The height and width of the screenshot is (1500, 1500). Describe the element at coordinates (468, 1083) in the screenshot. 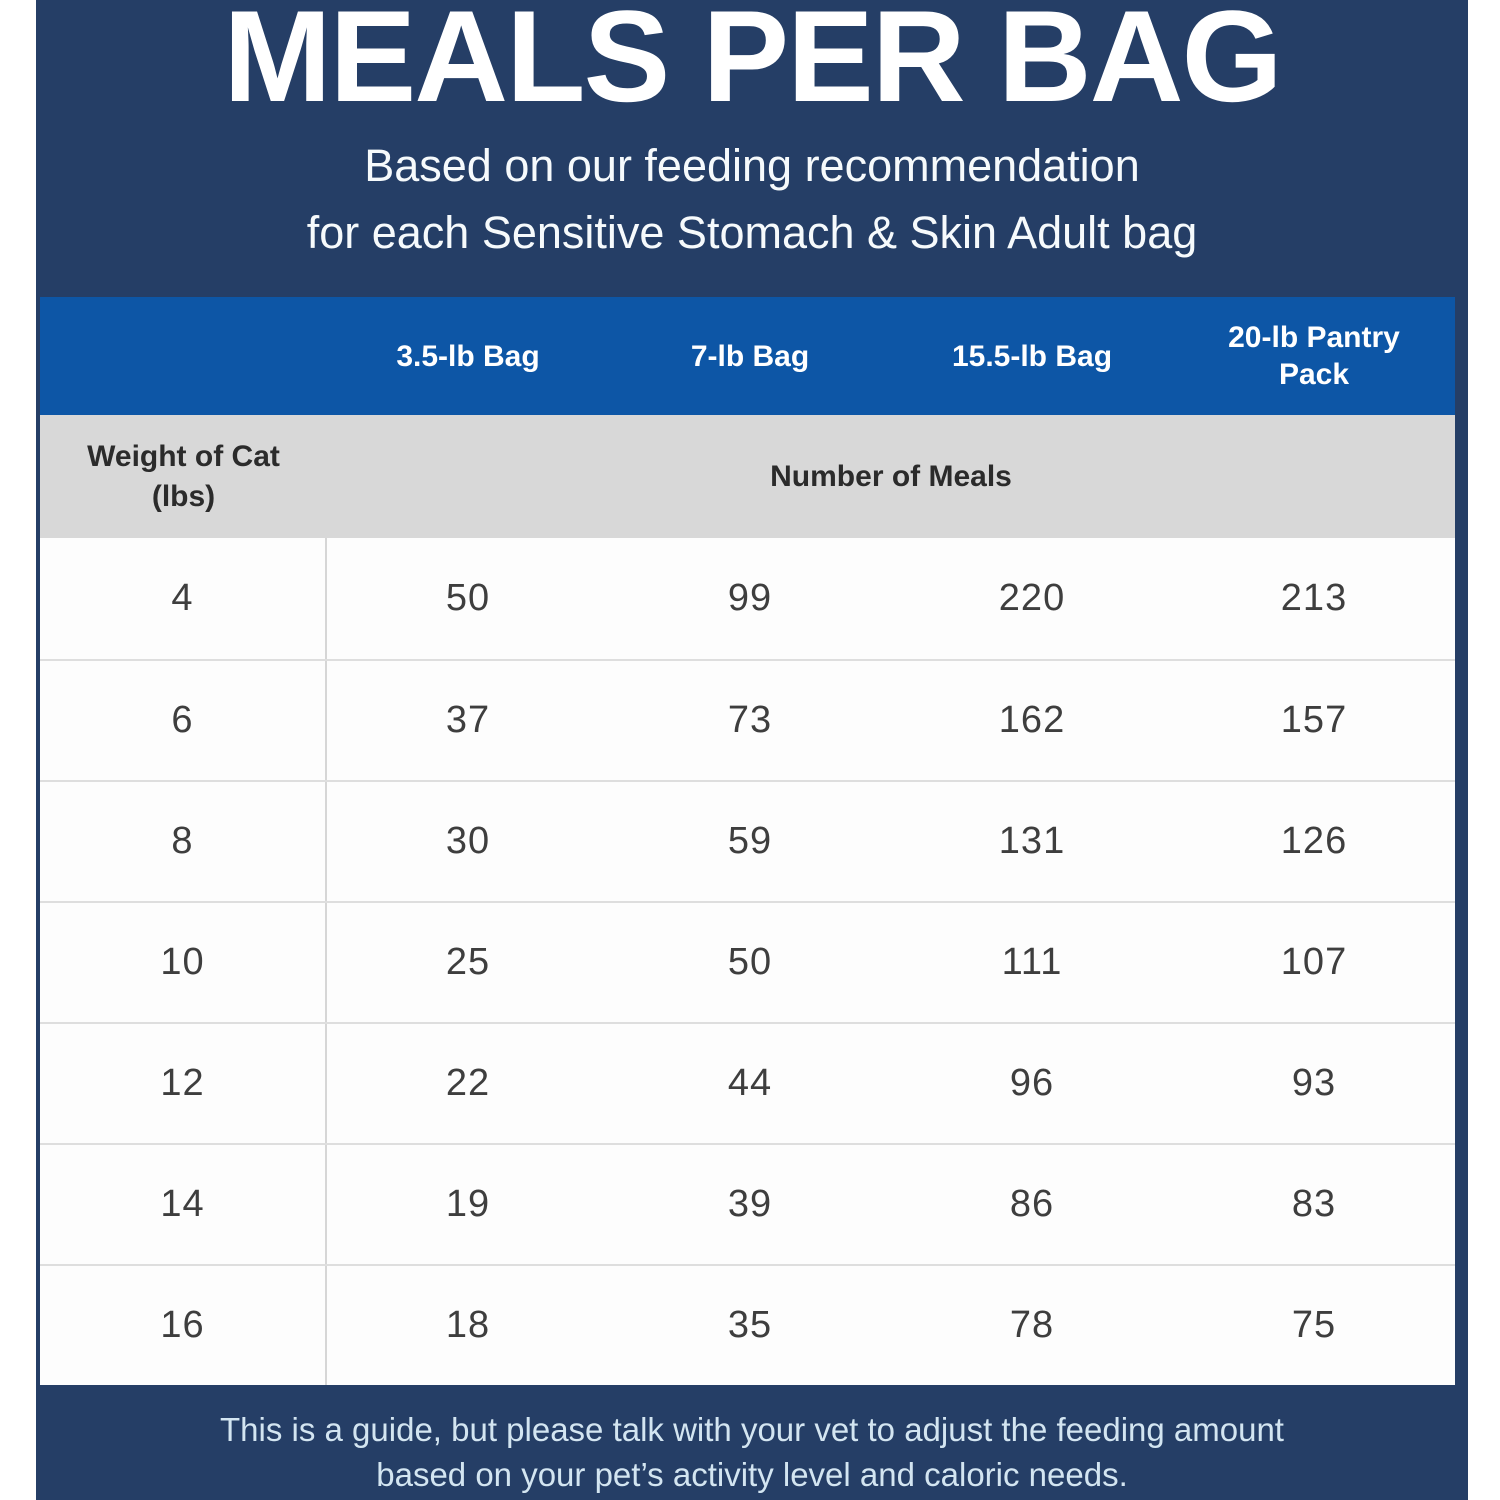

I see `meals-cell: 22` at that location.